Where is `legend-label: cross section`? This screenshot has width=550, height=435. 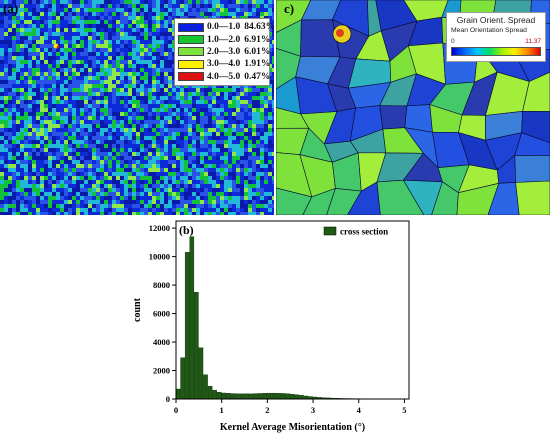 legend-label: cross section is located at coordinates (364, 232).